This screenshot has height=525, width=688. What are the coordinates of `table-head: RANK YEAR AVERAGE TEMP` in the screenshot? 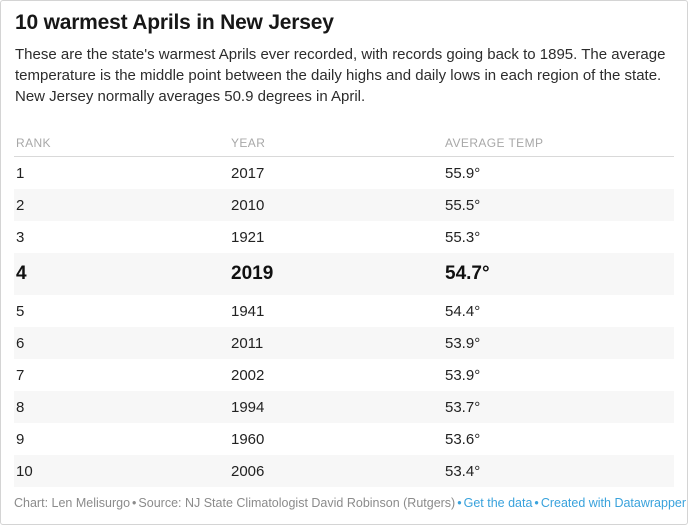 It's located at (344, 145).